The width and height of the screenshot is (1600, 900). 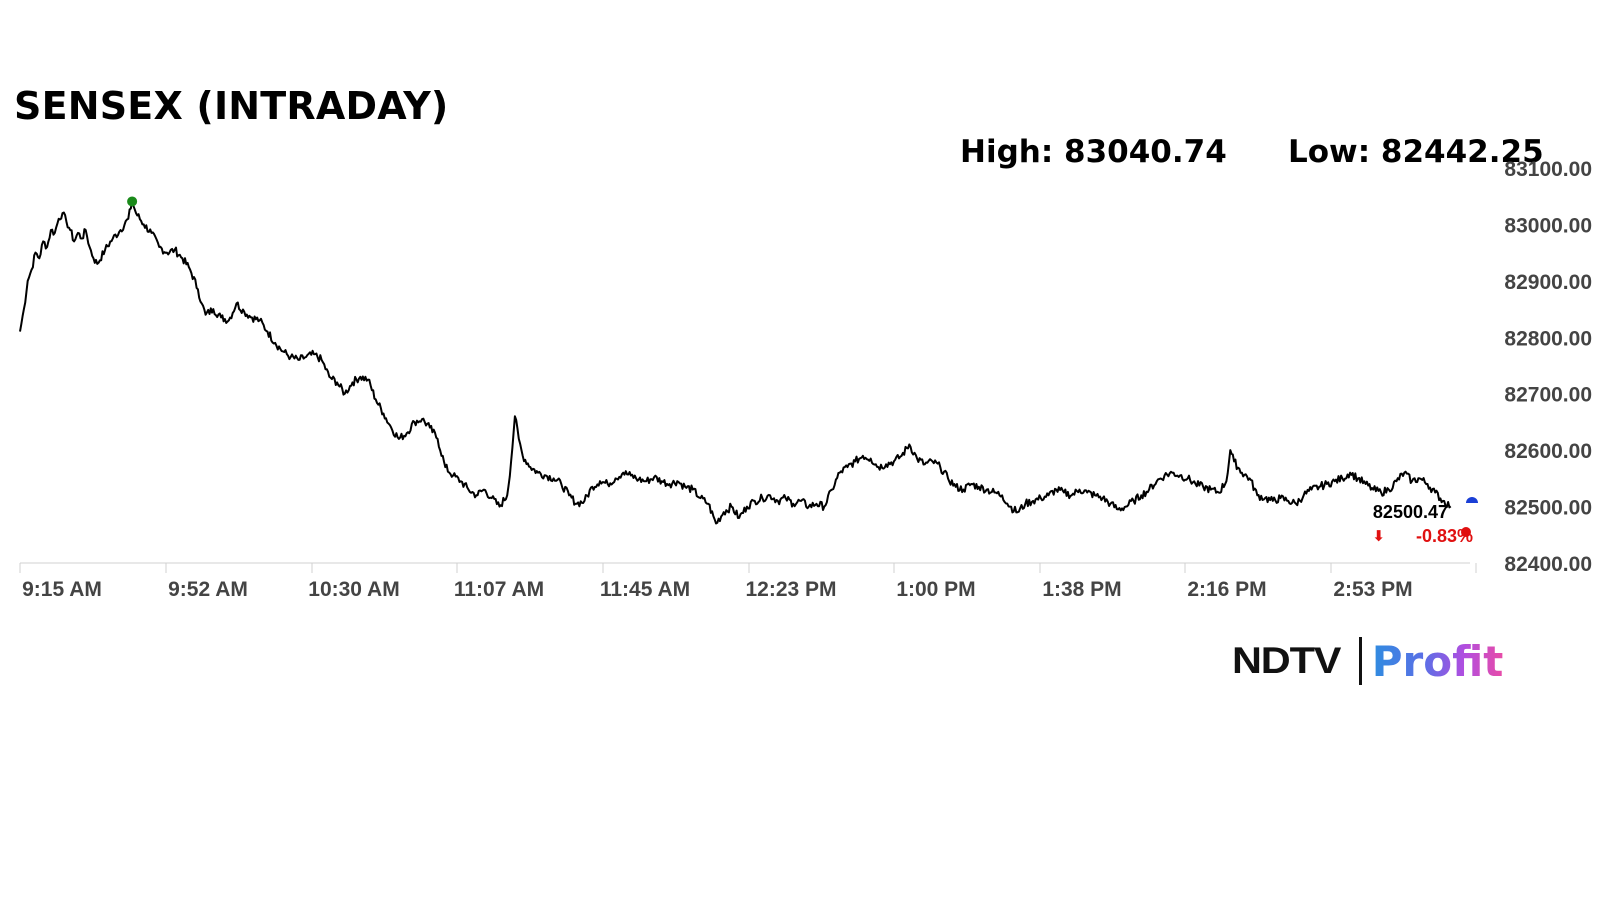 What do you see at coordinates (1548, 282) in the screenshot?
I see `y-tick-label: 82900.00` at bounding box center [1548, 282].